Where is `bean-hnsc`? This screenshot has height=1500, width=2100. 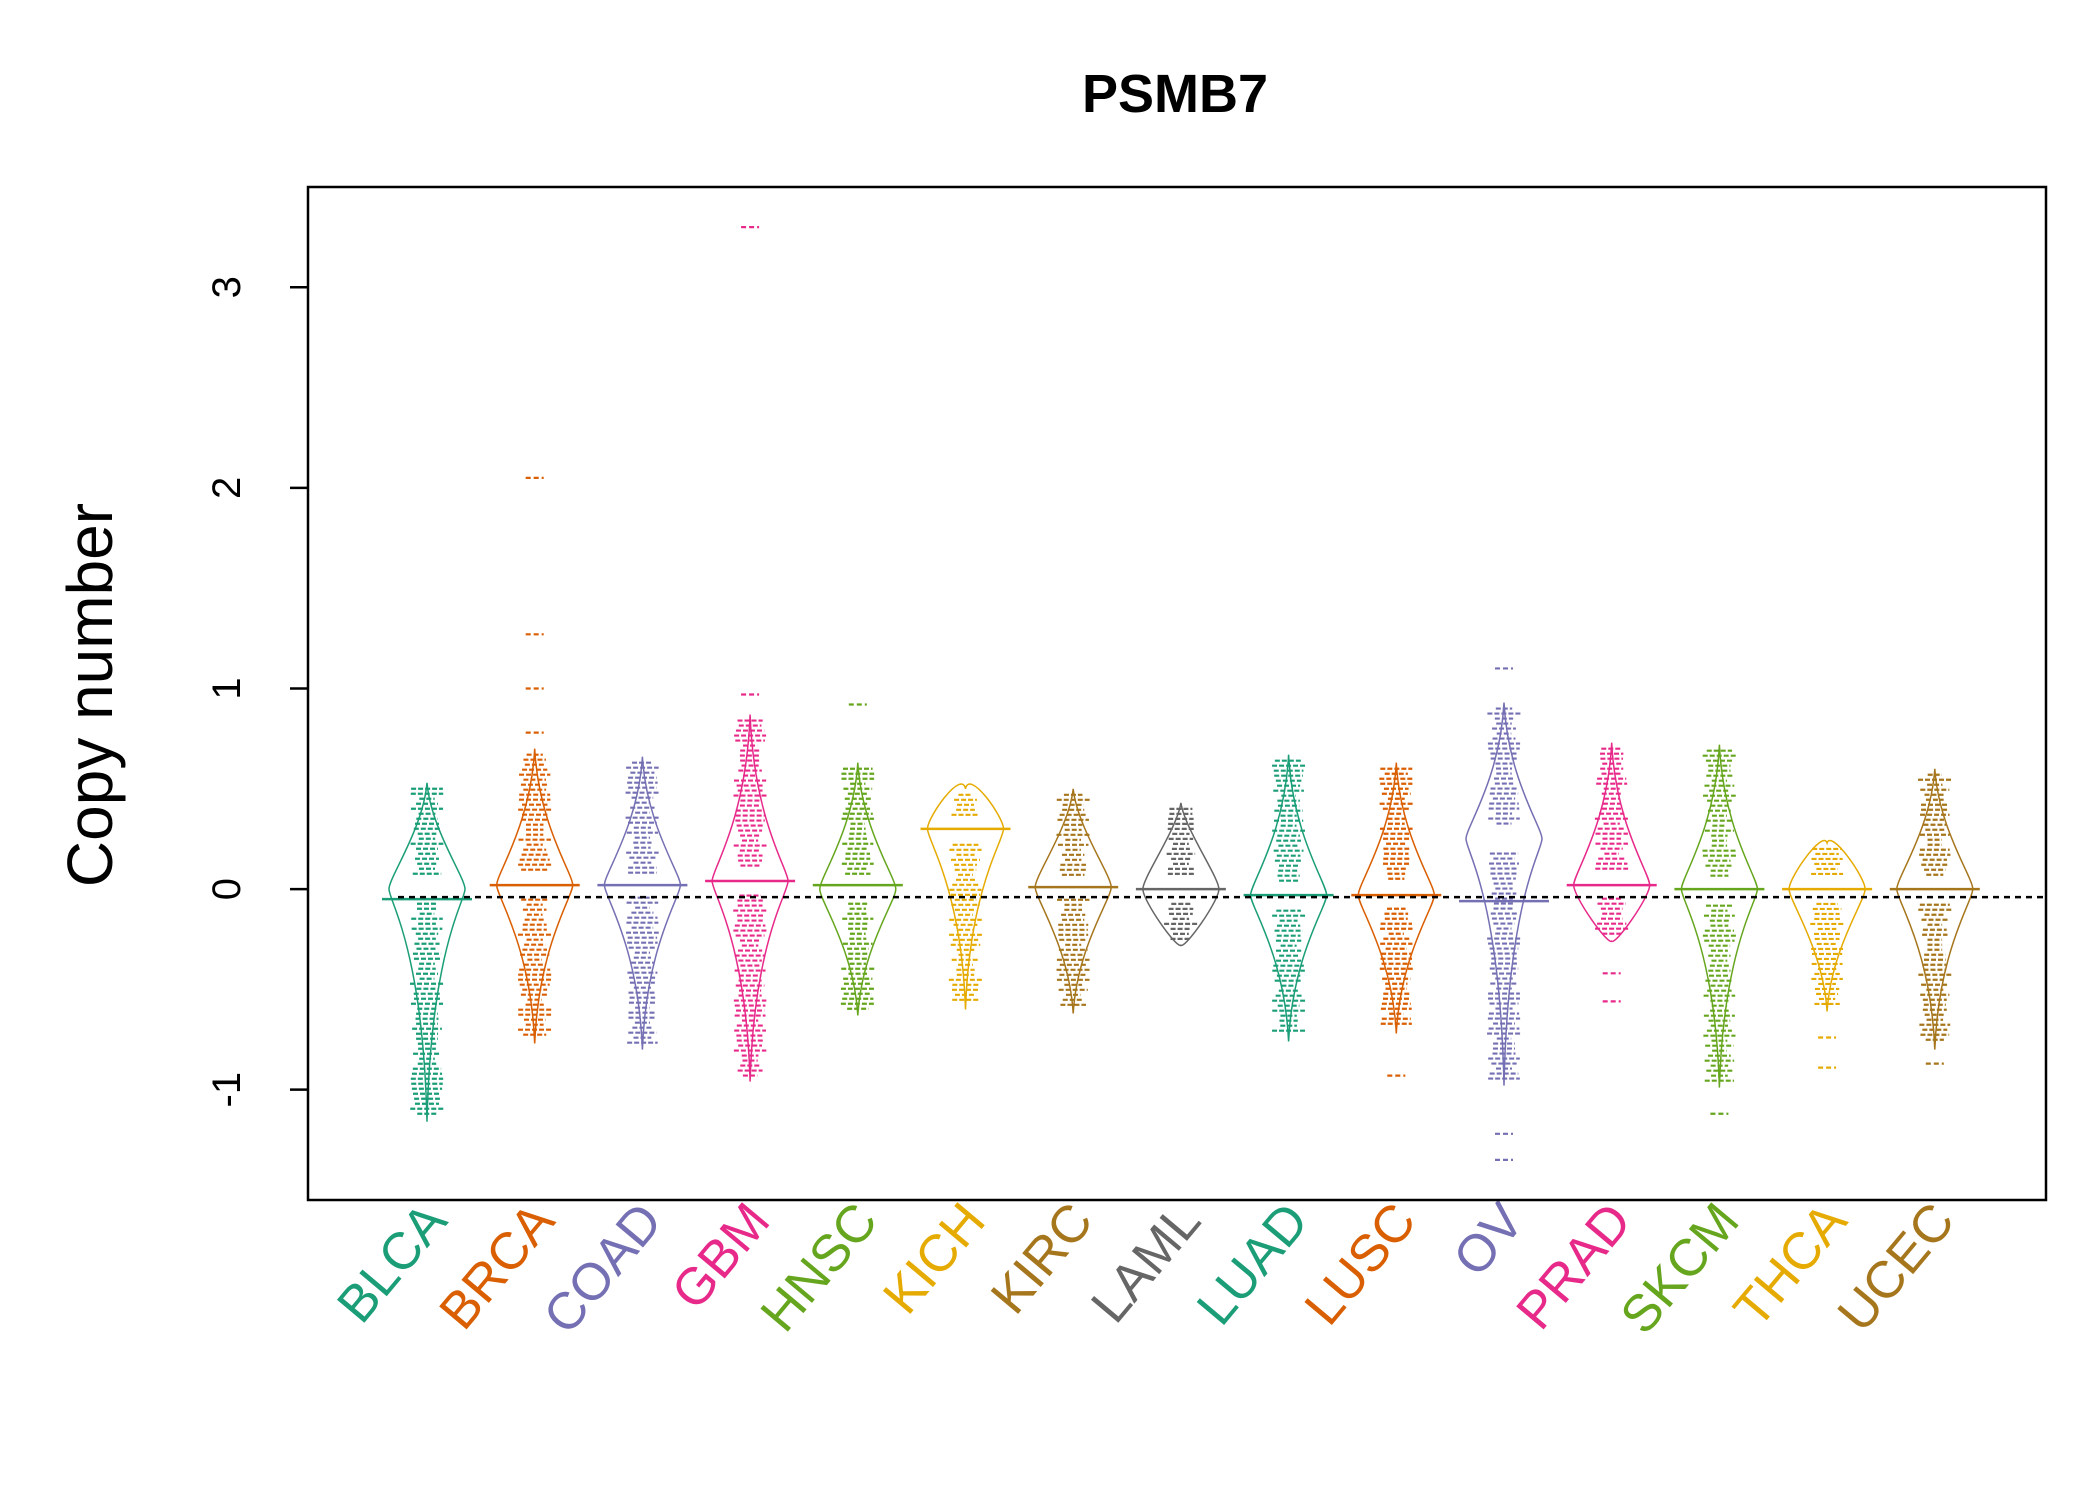 bean-hnsc is located at coordinates (857, 859).